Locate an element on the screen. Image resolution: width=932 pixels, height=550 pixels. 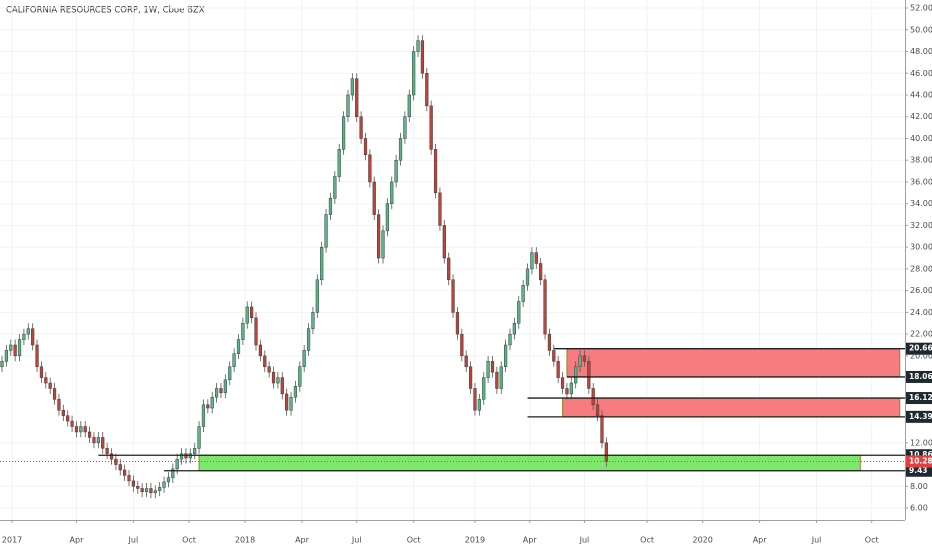
y-tick-label: 36.00 is located at coordinates (921, 181).